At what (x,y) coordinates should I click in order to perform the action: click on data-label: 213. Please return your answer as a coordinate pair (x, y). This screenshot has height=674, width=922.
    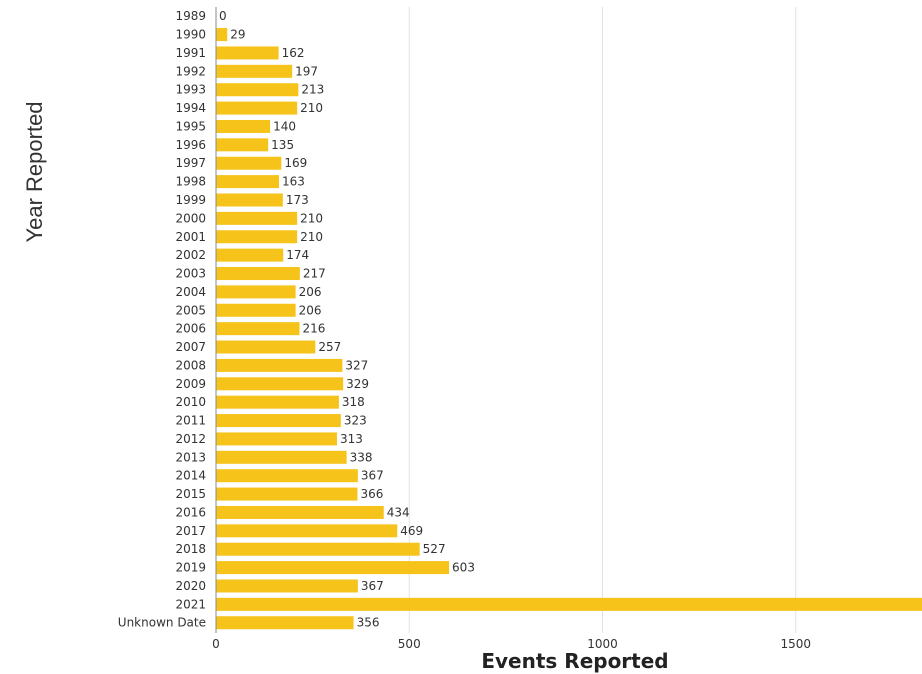
    Looking at the image, I should click on (312, 90).